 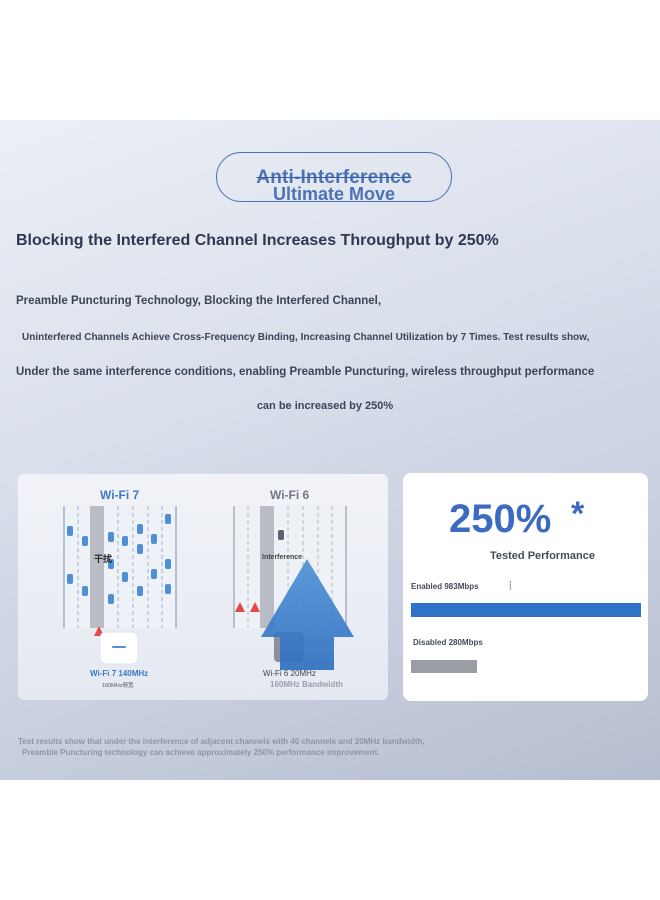 I want to click on title-badge: Anti-Interference Ultimate Move, so click(x=334, y=178).